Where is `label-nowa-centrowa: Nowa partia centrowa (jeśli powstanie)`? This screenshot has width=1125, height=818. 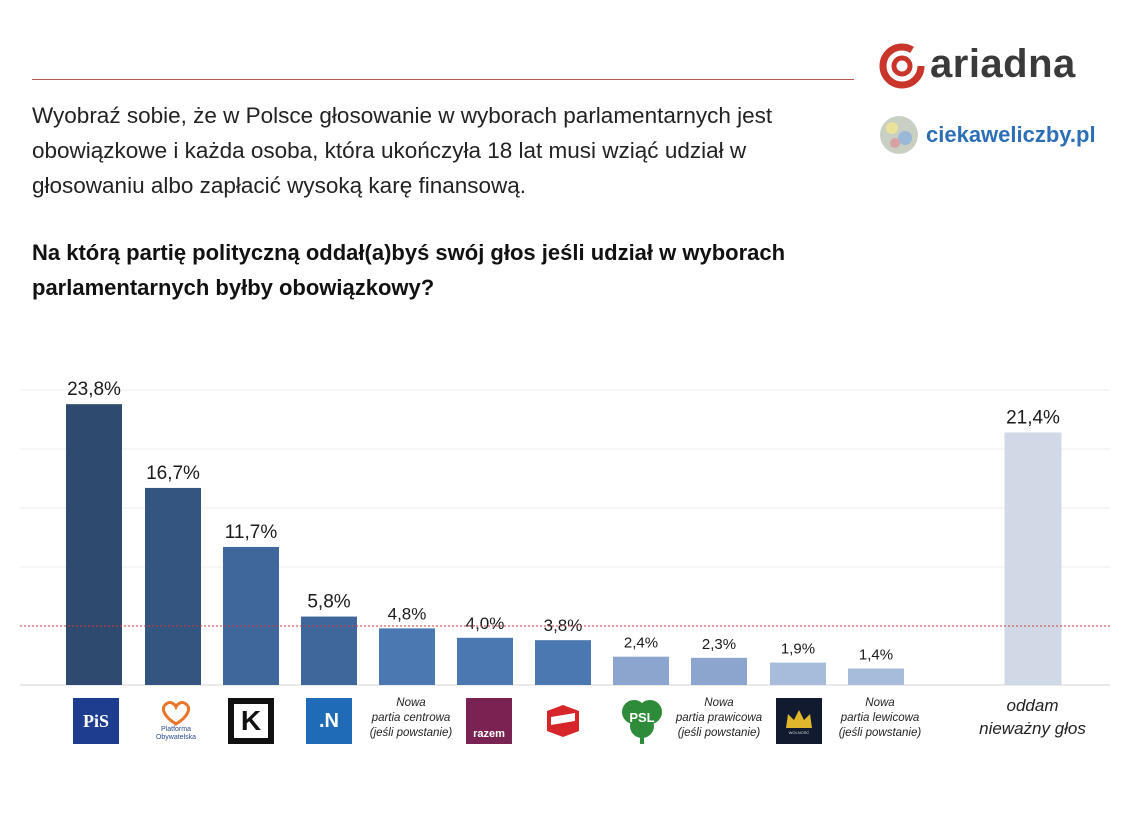
label-nowa-centrowa: Nowa partia centrowa (jeśli powstanie) is located at coordinates (411, 718).